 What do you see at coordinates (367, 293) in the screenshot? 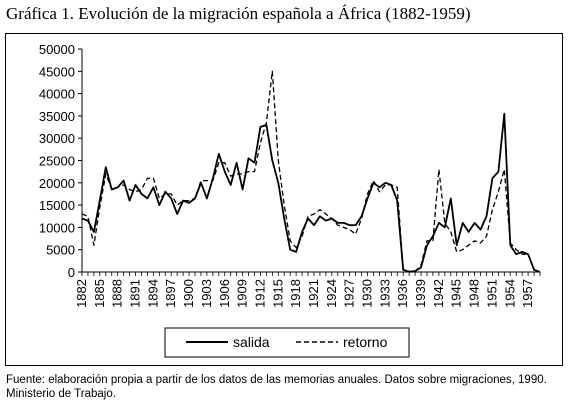
I see `x-tick-label: 1930` at bounding box center [367, 293].